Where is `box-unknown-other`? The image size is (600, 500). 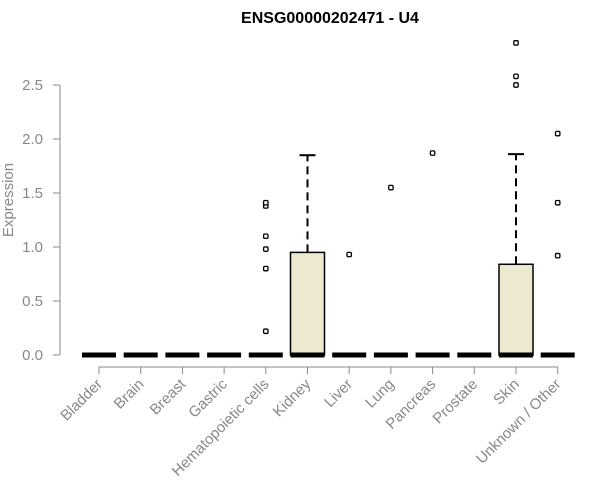
box-unknown-other is located at coordinates (557, 244).